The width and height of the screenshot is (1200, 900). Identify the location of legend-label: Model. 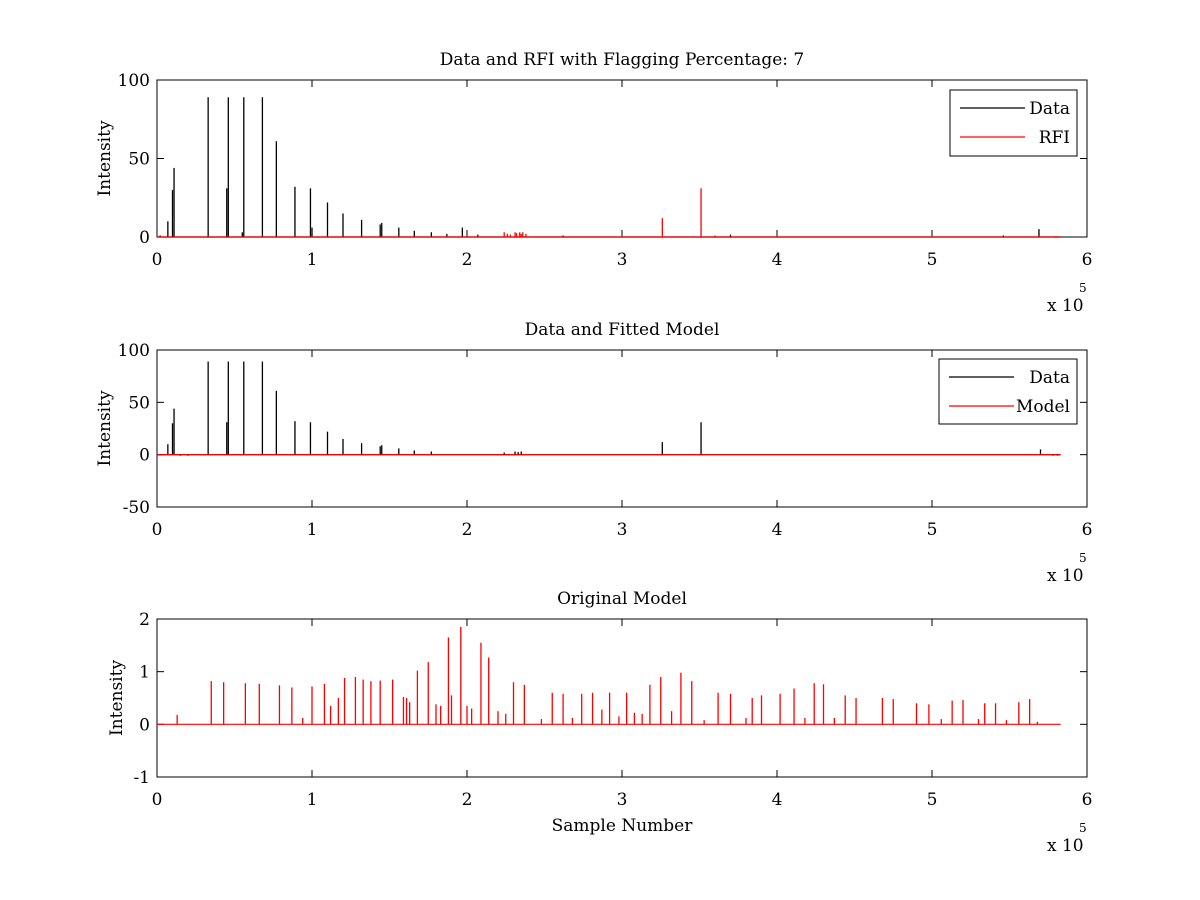
(1043, 407).